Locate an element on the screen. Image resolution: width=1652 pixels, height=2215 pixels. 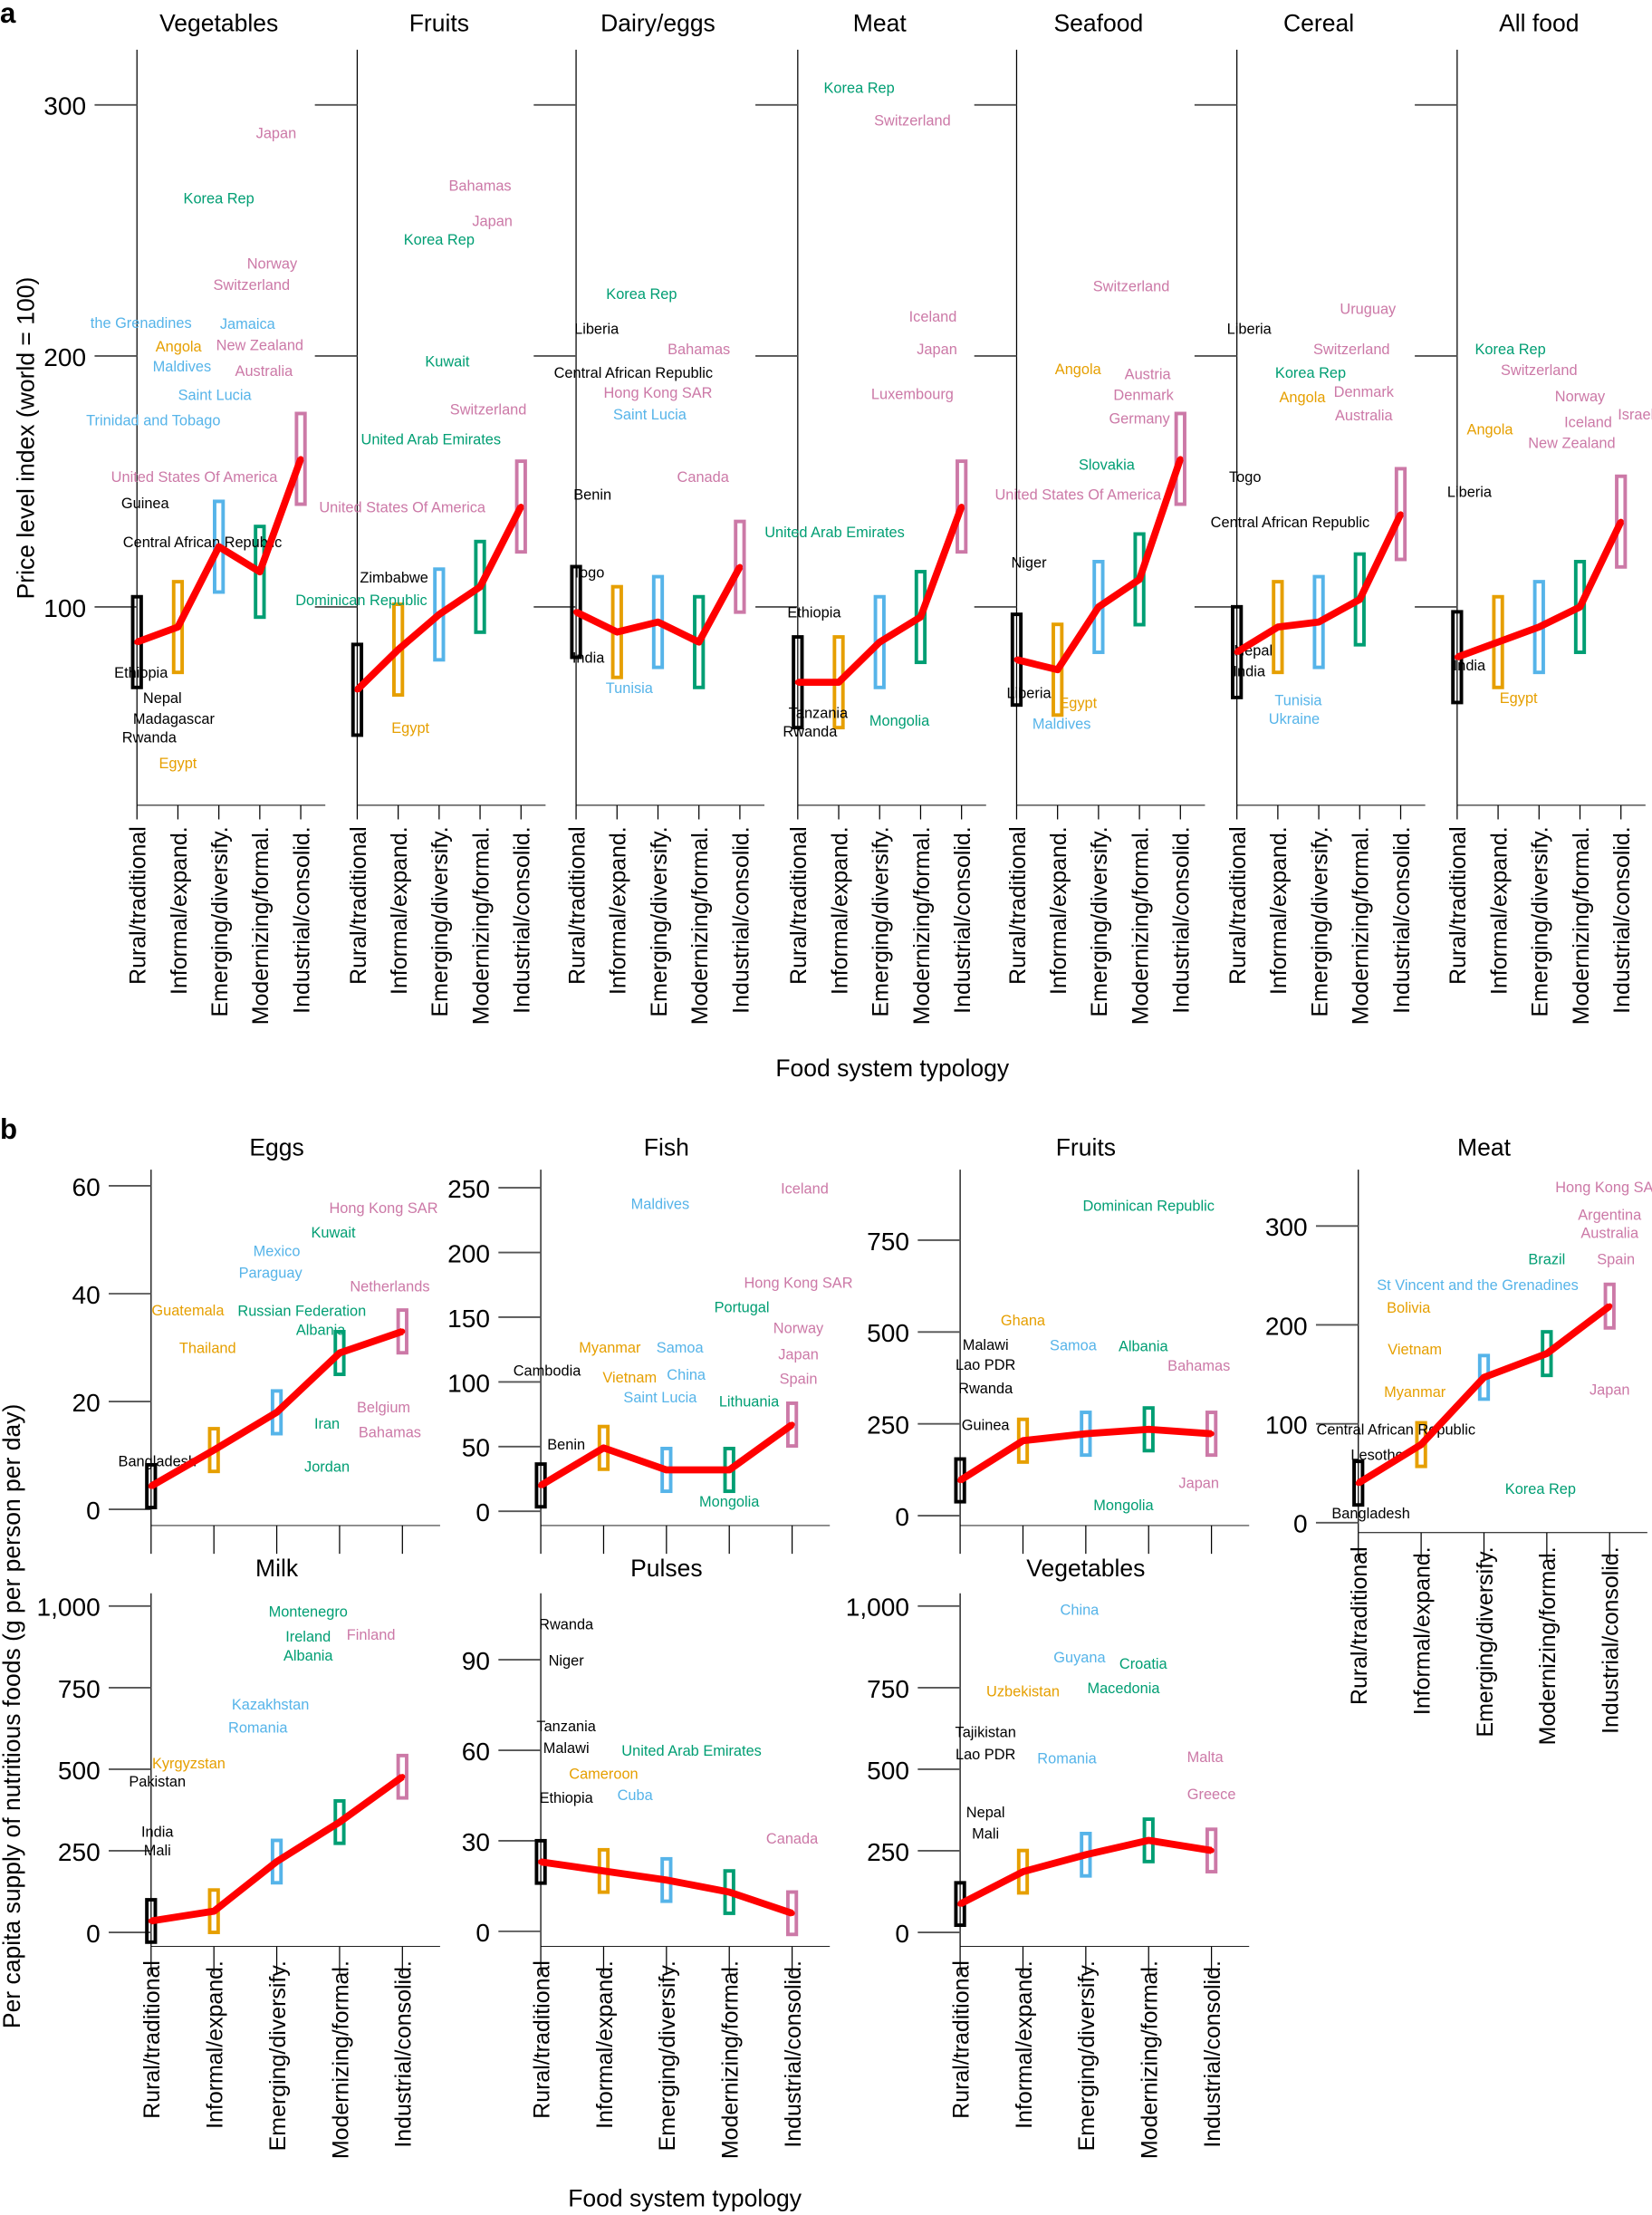
country-label: Albania is located at coordinates (321, 1330).